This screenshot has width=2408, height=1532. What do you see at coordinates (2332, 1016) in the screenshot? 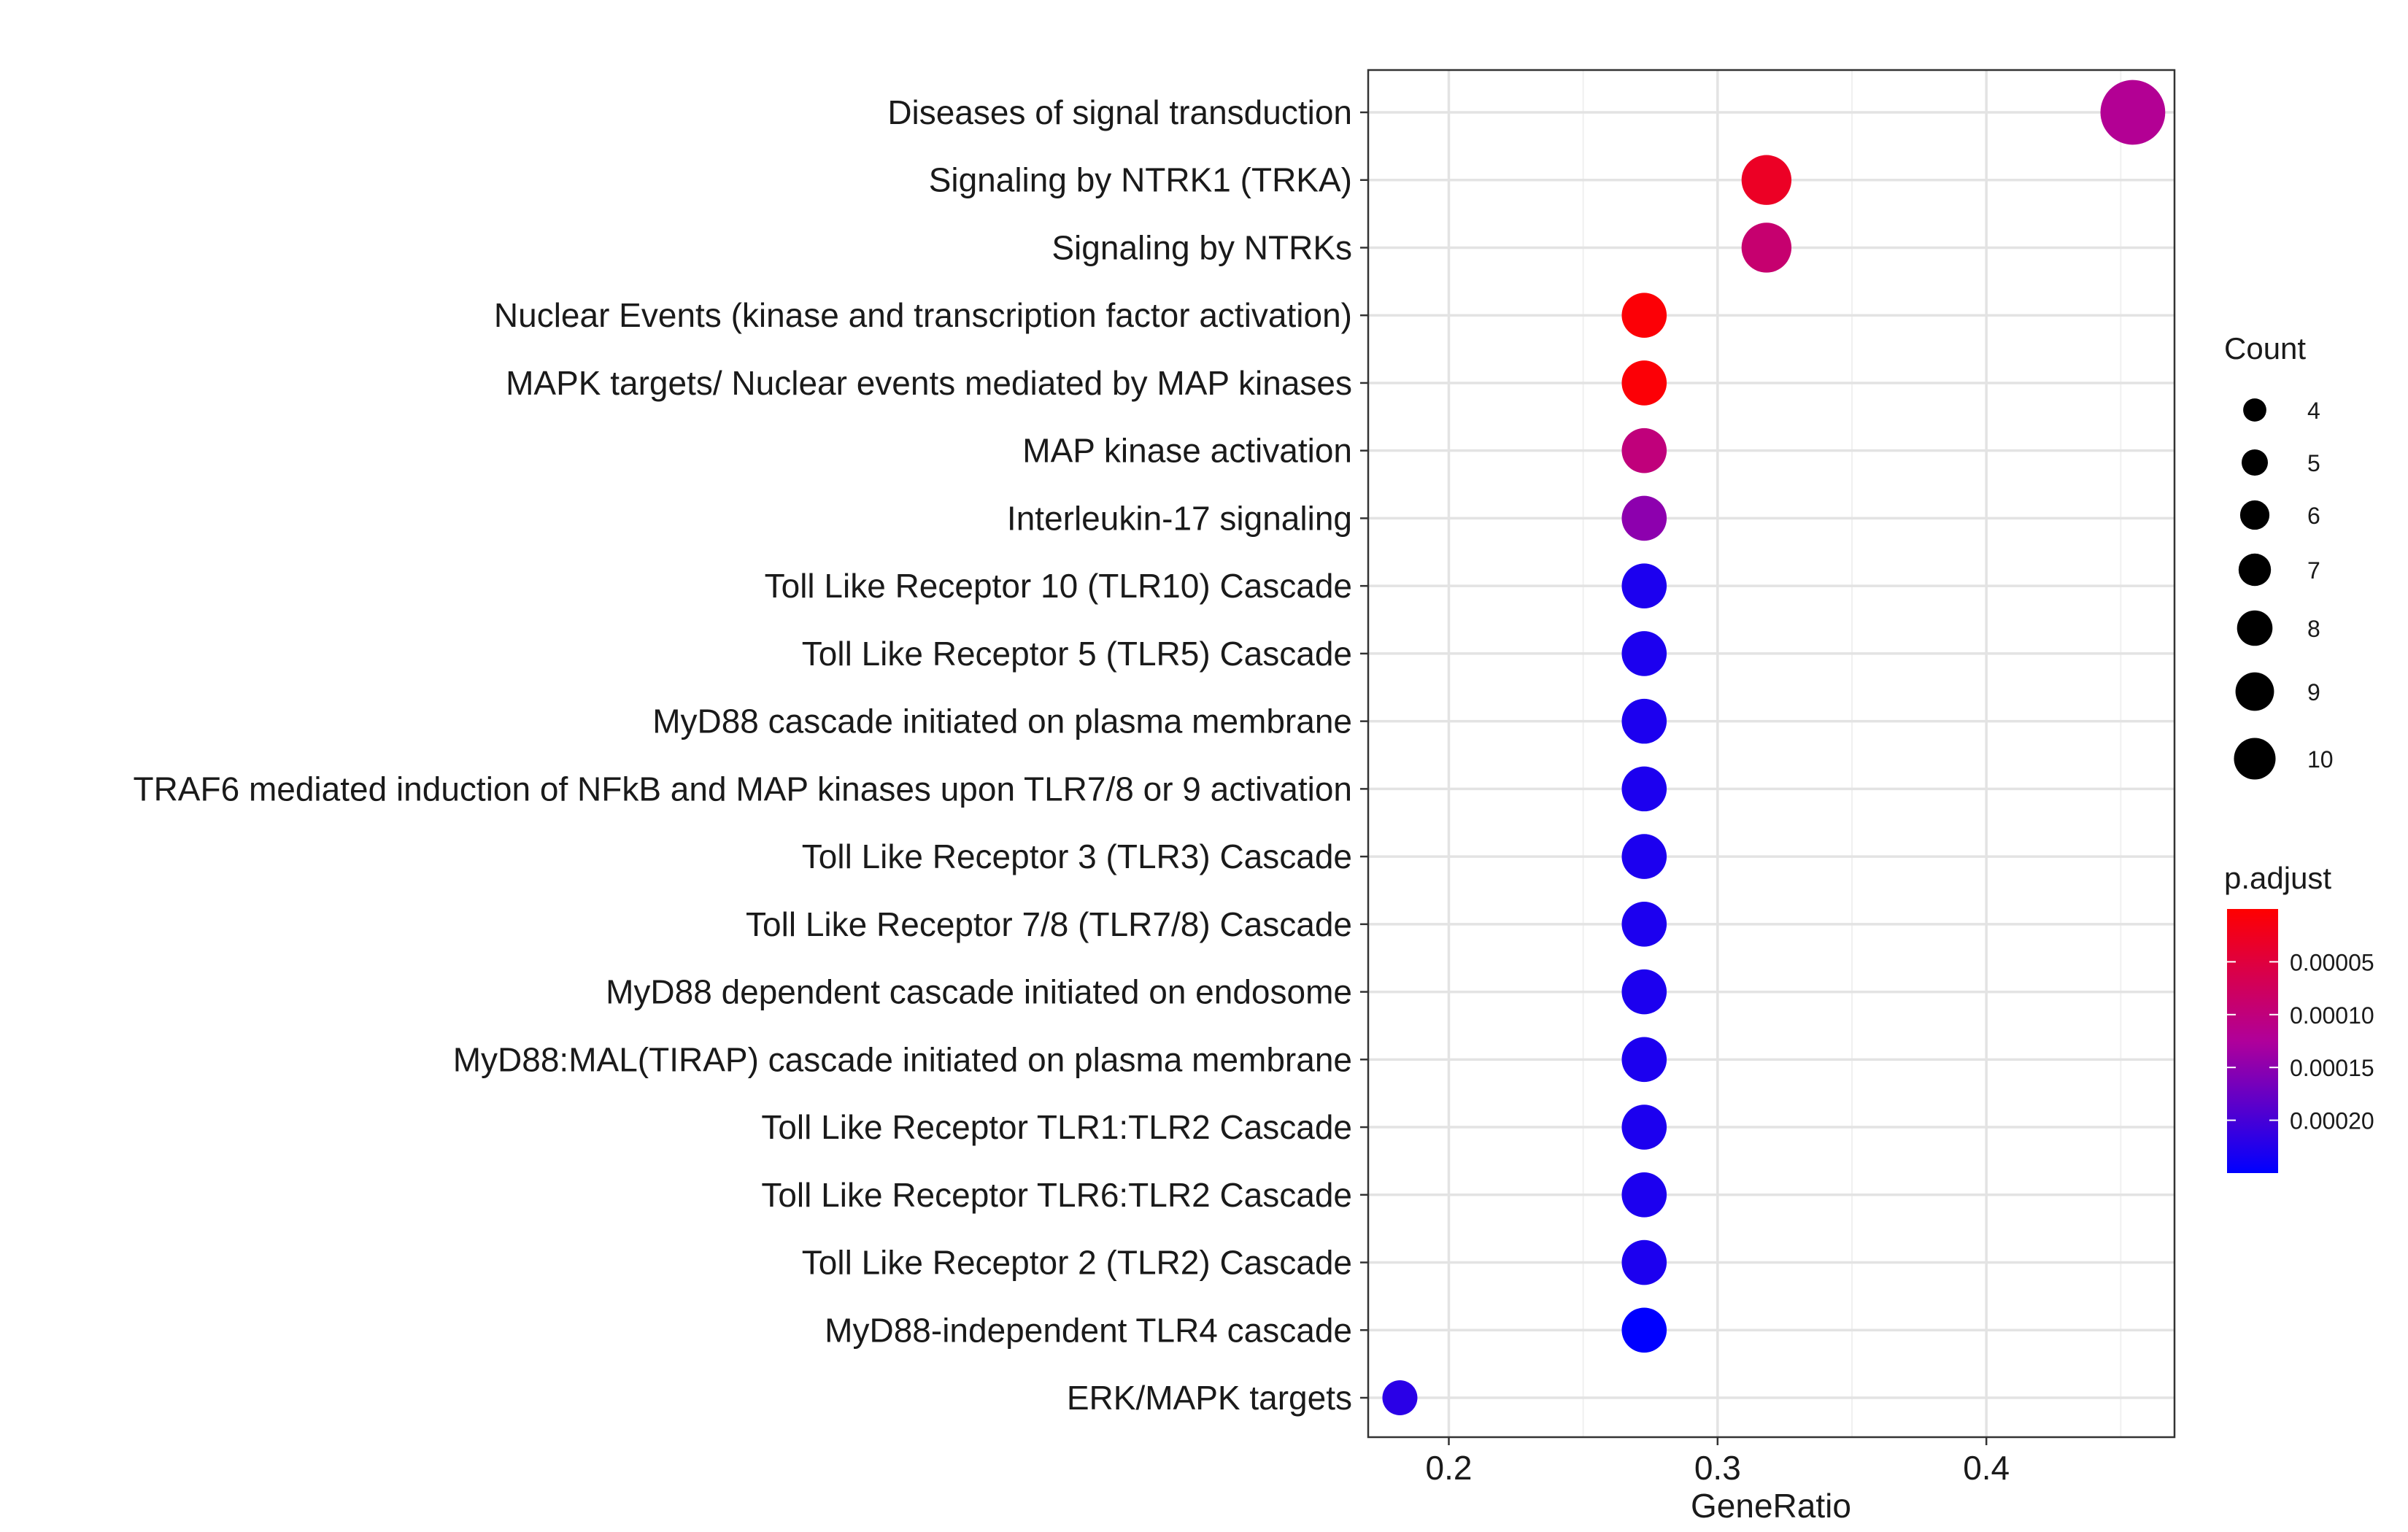
I see `colorbar-tick-label: 0.00010` at bounding box center [2332, 1016].